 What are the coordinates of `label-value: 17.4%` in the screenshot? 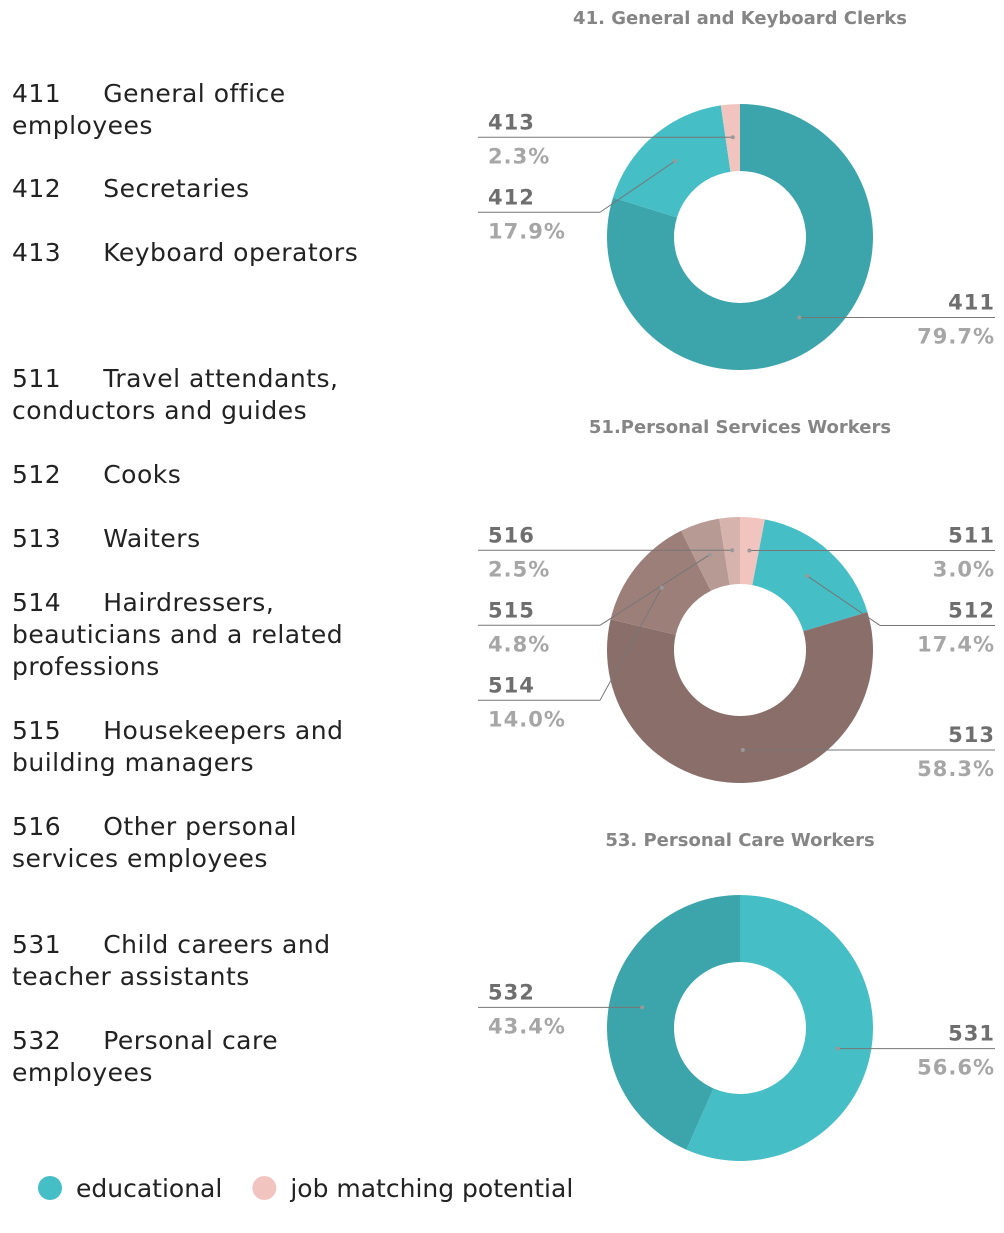 It's located at (956, 644).